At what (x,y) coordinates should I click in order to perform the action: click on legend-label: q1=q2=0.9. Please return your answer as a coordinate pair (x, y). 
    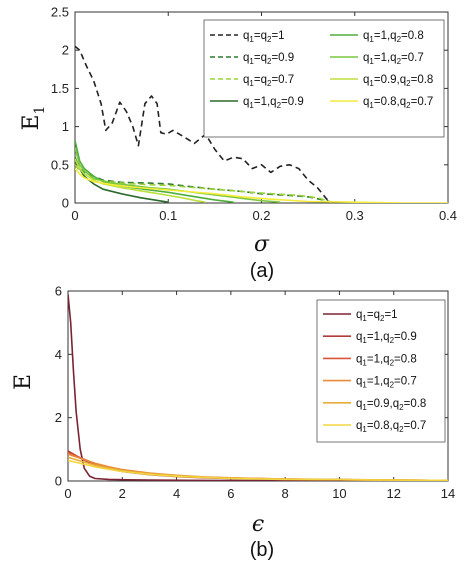
    Looking at the image, I should click on (268, 59).